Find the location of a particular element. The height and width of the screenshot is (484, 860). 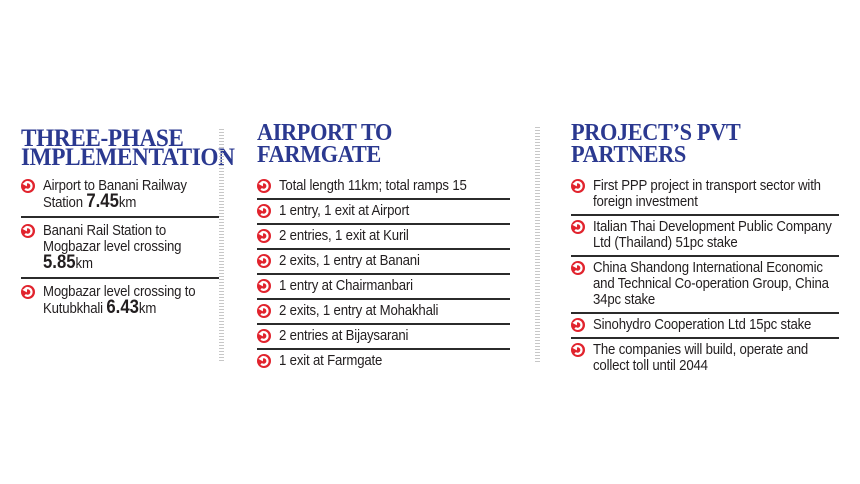

fact-item: Total length 11km; total ramps 15 is located at coordinates (383, 186).